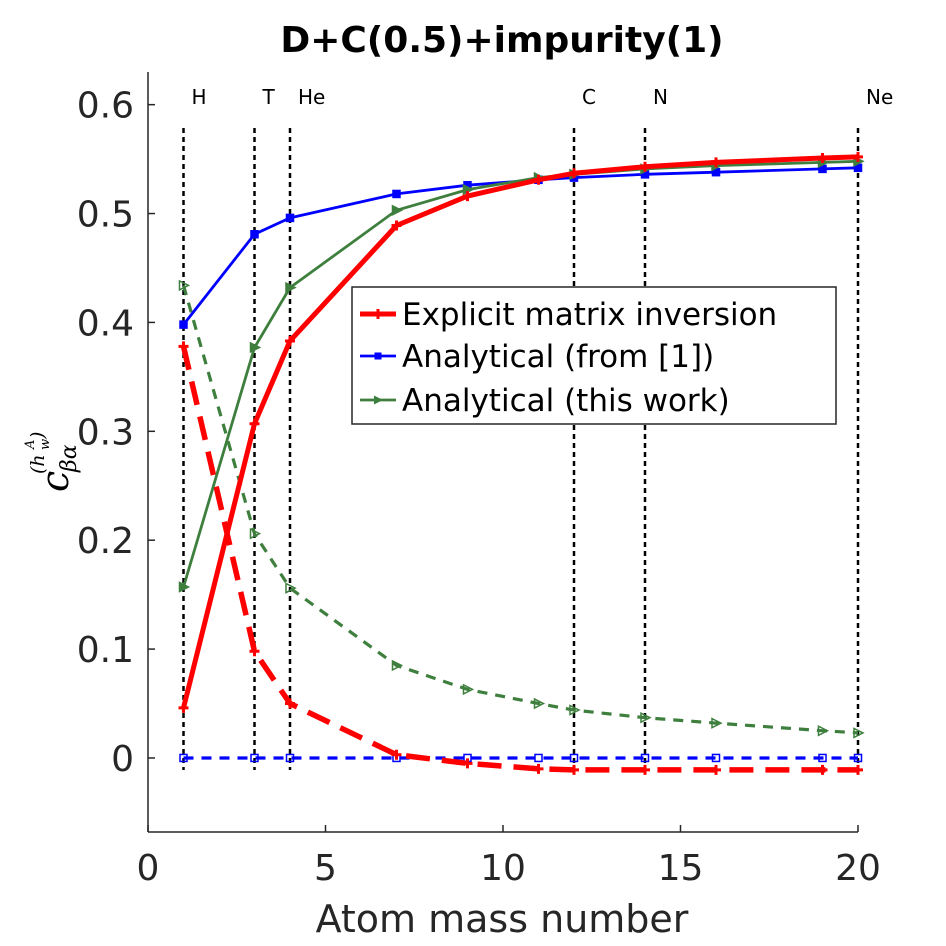 This screenshot has height=946, width=946. What do you see at coordinates (122, 759) in the screenshot?
I see `y-tick-label: 0` at bounding box center [122, 759].